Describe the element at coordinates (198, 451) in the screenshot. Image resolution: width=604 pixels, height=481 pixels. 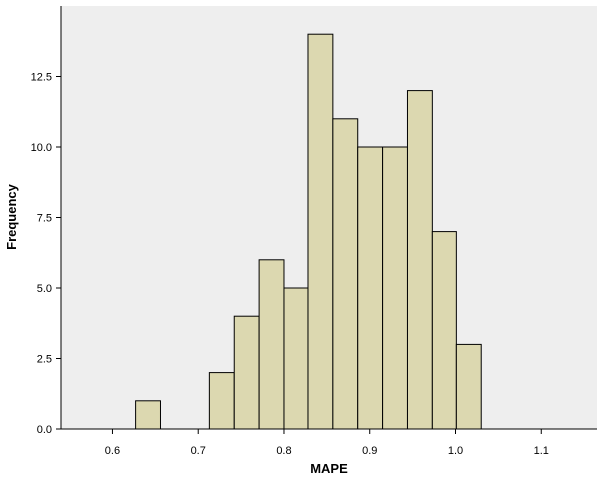
I see `x-tick-label-1: 0.7` at that location.